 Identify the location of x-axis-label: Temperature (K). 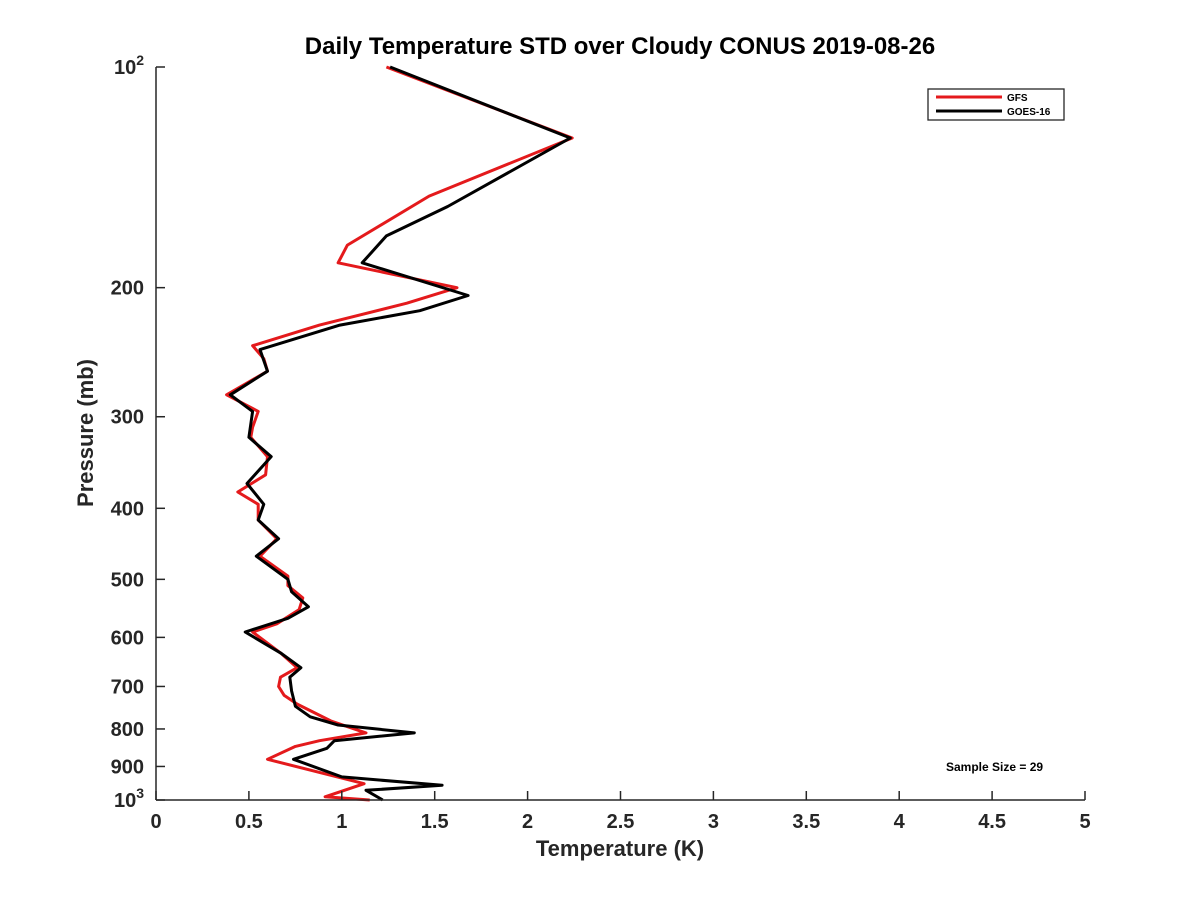
(620, 848).